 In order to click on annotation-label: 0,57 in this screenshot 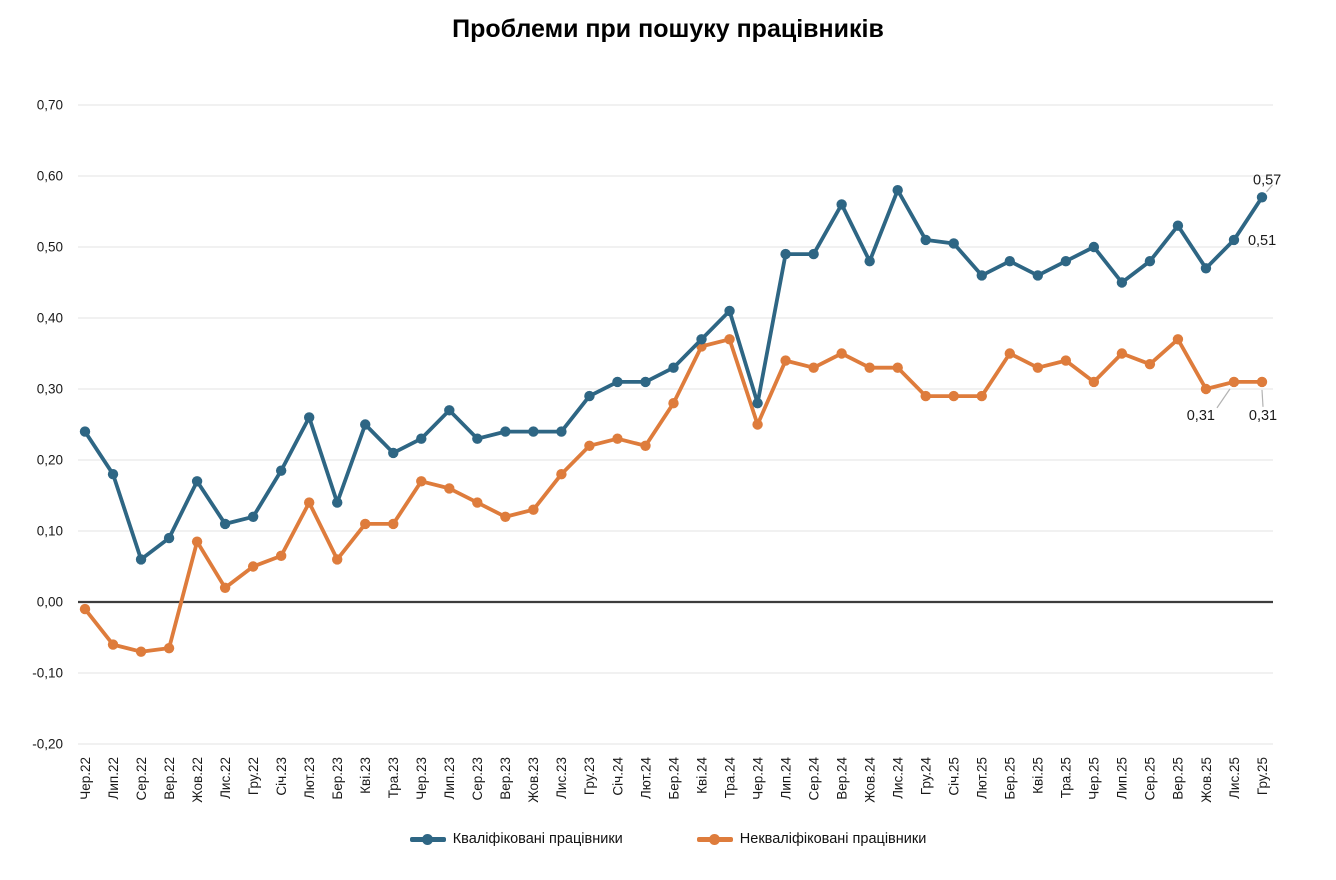, I will do `click(1267, 180)`.